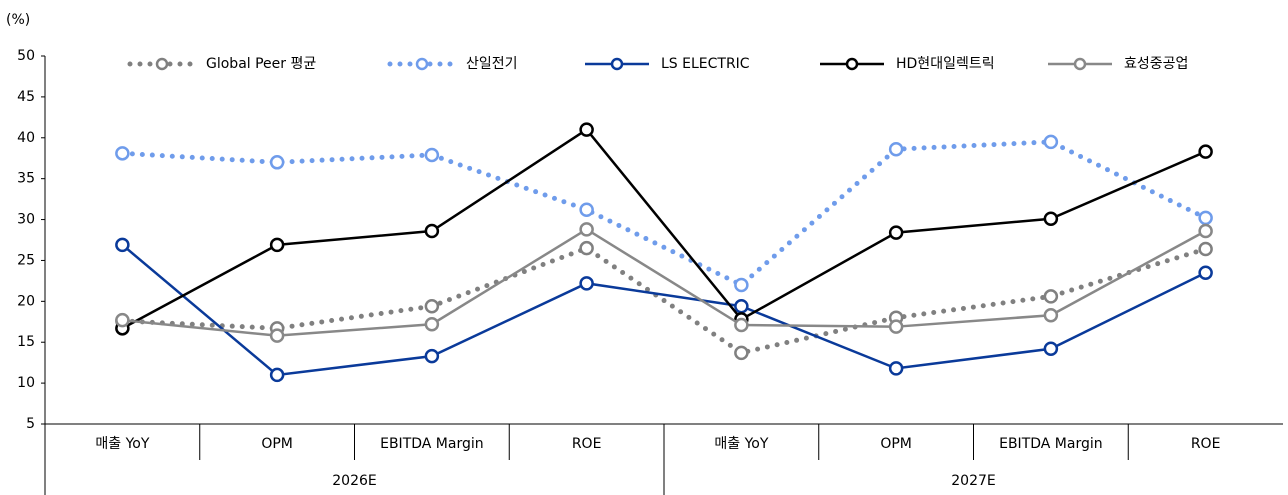  What do you see at coordinates (26, 97) in the screenshot?
I see `y-tick-label: 45` at bounding box center [26, 97].